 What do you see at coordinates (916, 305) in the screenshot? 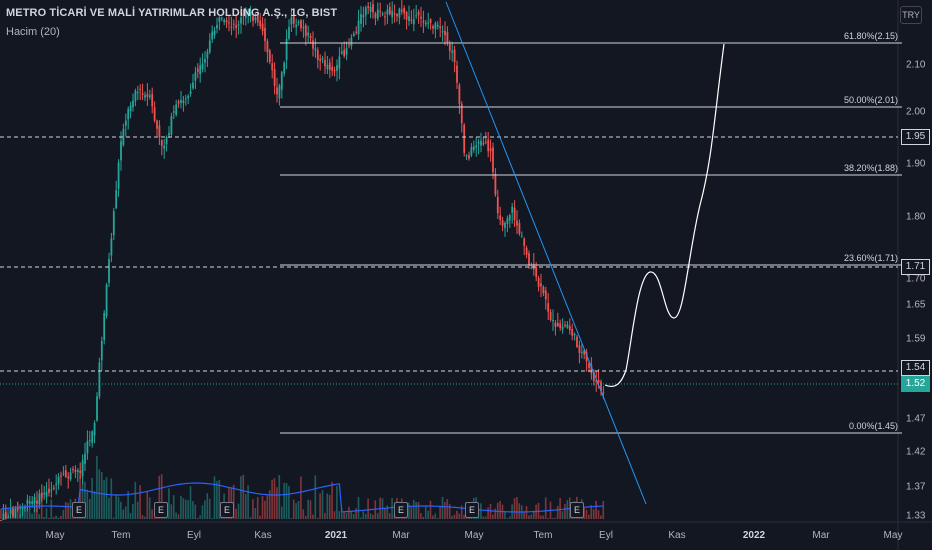
I see `y-tick-label: 1.65` at bounding box center [916, 305].